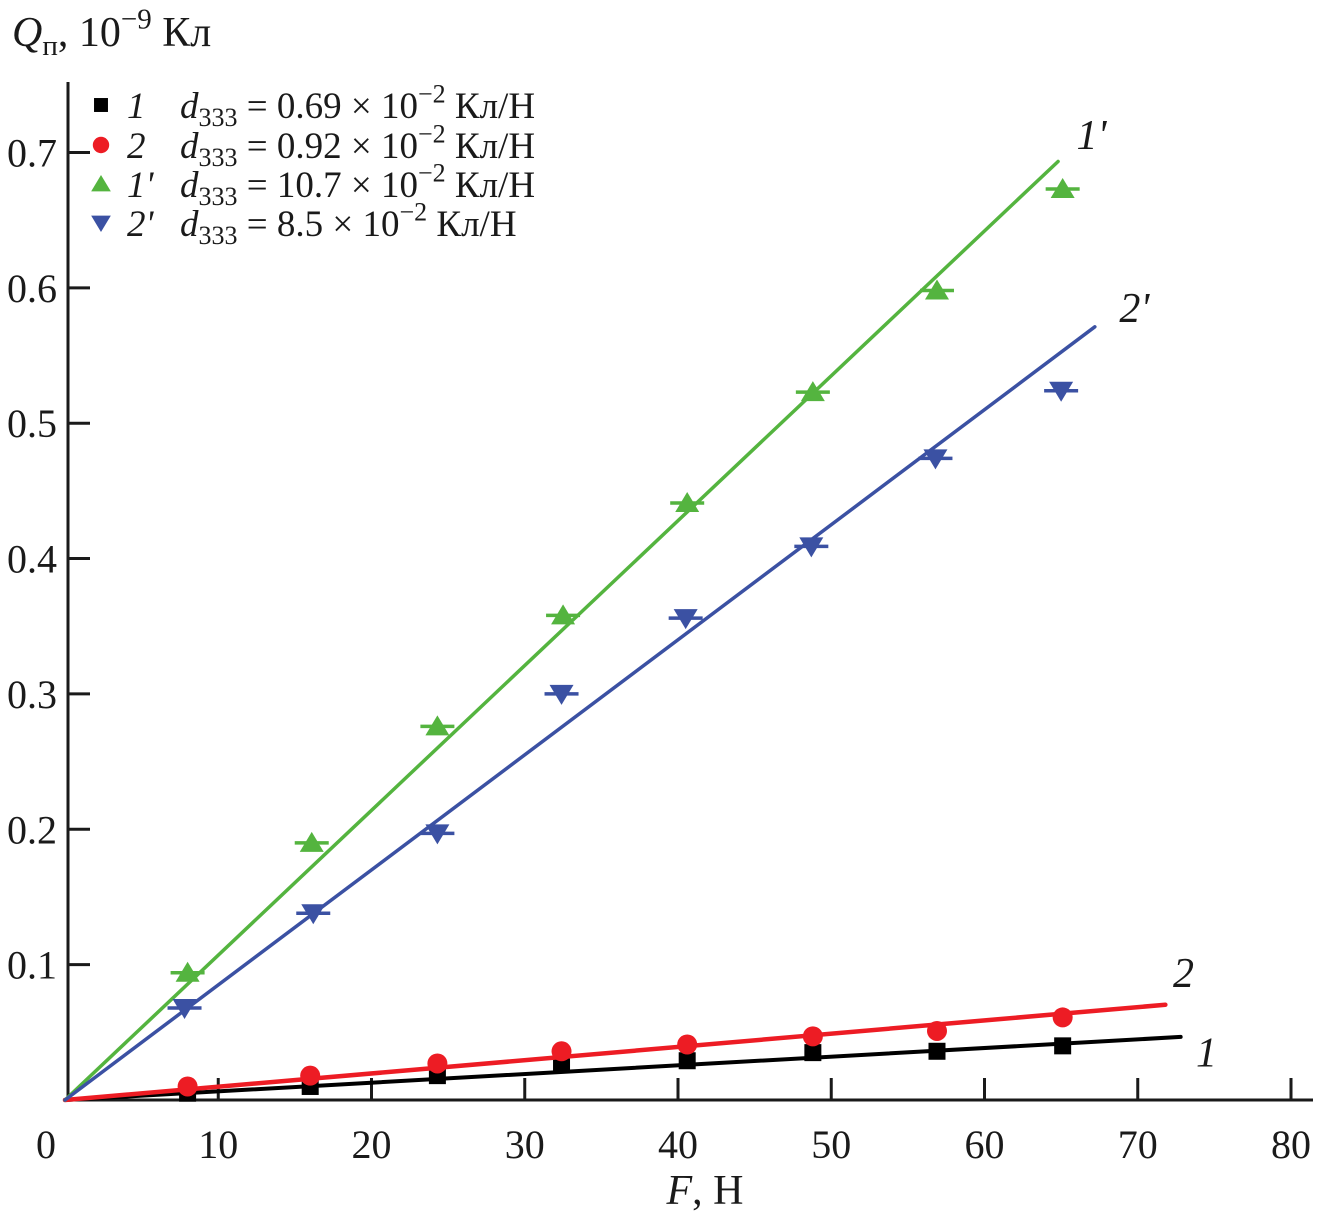 Image resolution: width=1317 pixels, height=1213 pixels. I want to click on curve-label-2: 2, so click(1183, 974).